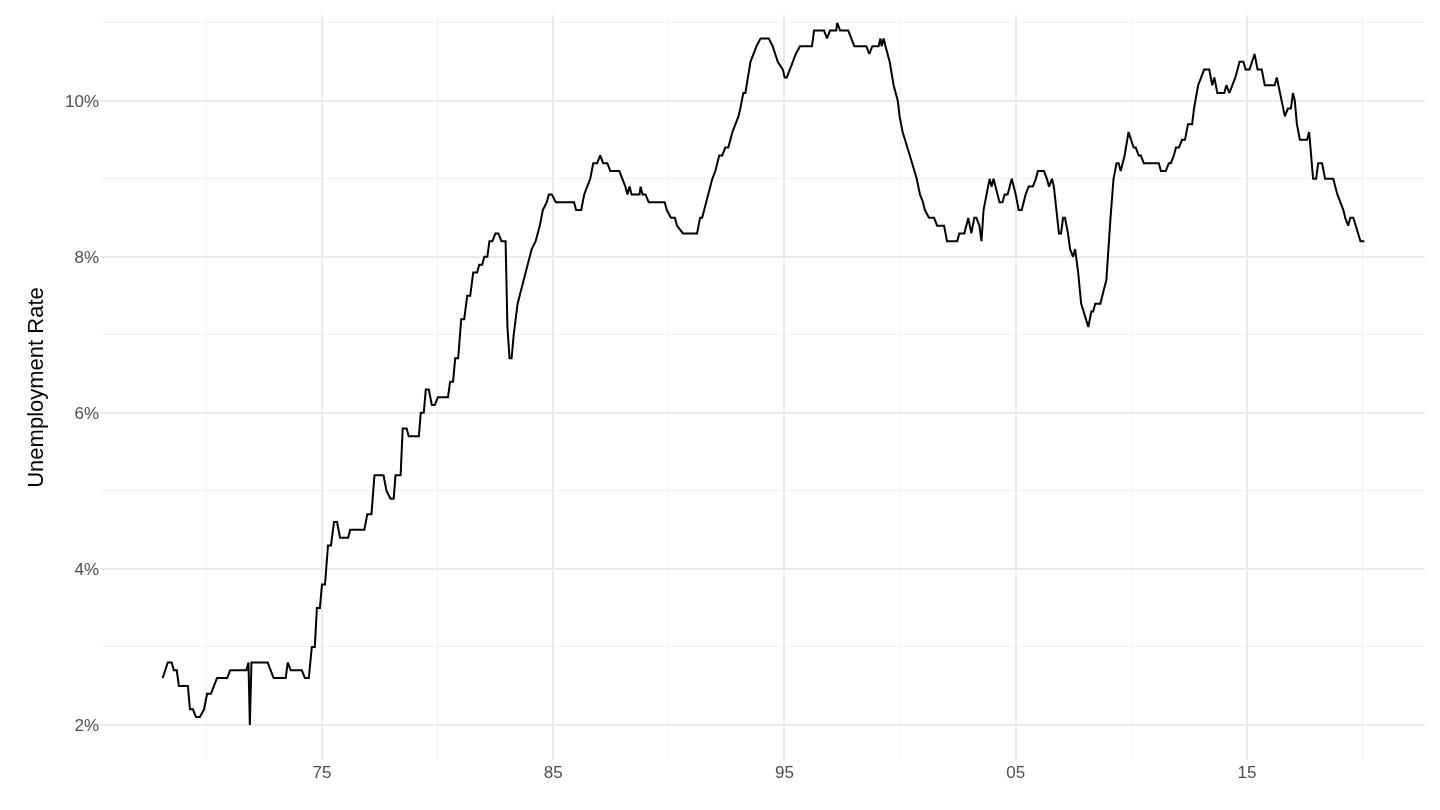 The width and height of the screenshot is (1440, 810). Describe the element at coordinates (784, 772) in the screenshot. I see `x-tick-label: 95` at that location.